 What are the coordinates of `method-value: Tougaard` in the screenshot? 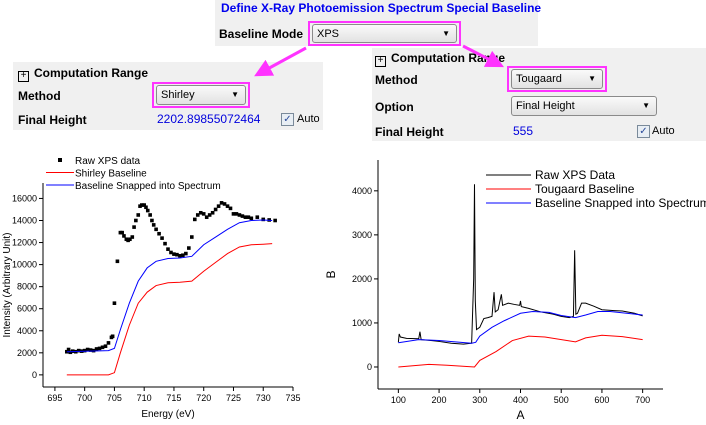 It's located at (539, 79).